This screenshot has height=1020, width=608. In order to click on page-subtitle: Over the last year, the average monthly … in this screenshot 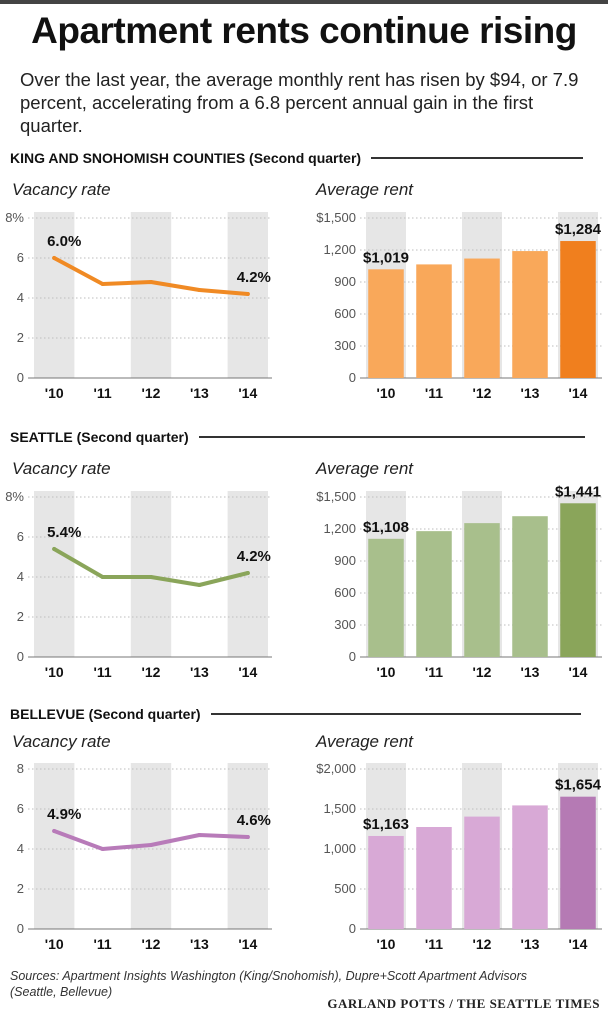, I will do `click(299, 102)`.